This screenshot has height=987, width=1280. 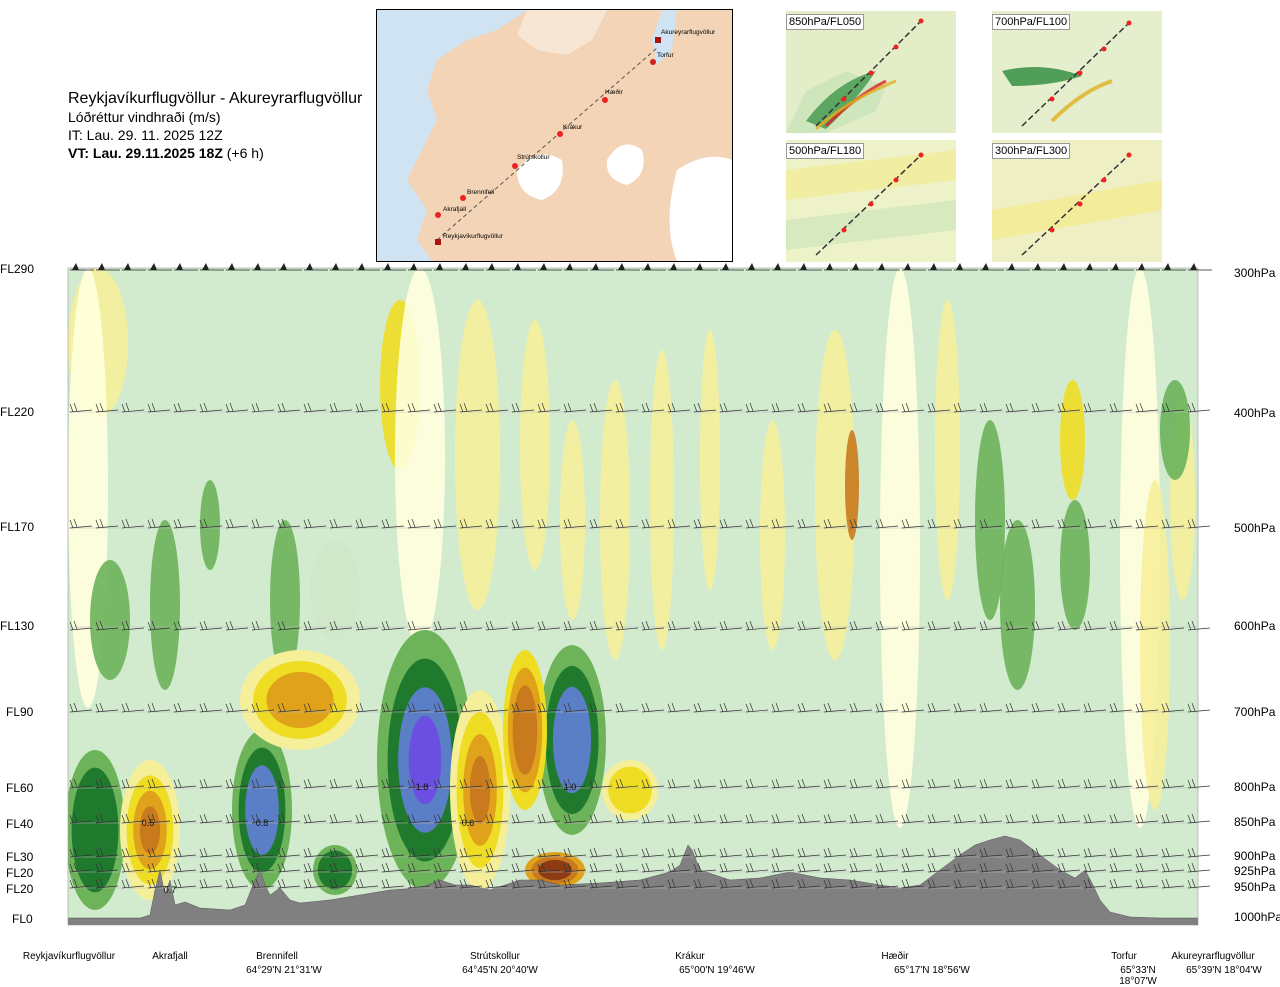 I want to click on hpa-label-1: 400hPa, so click(x=1255, y=413).